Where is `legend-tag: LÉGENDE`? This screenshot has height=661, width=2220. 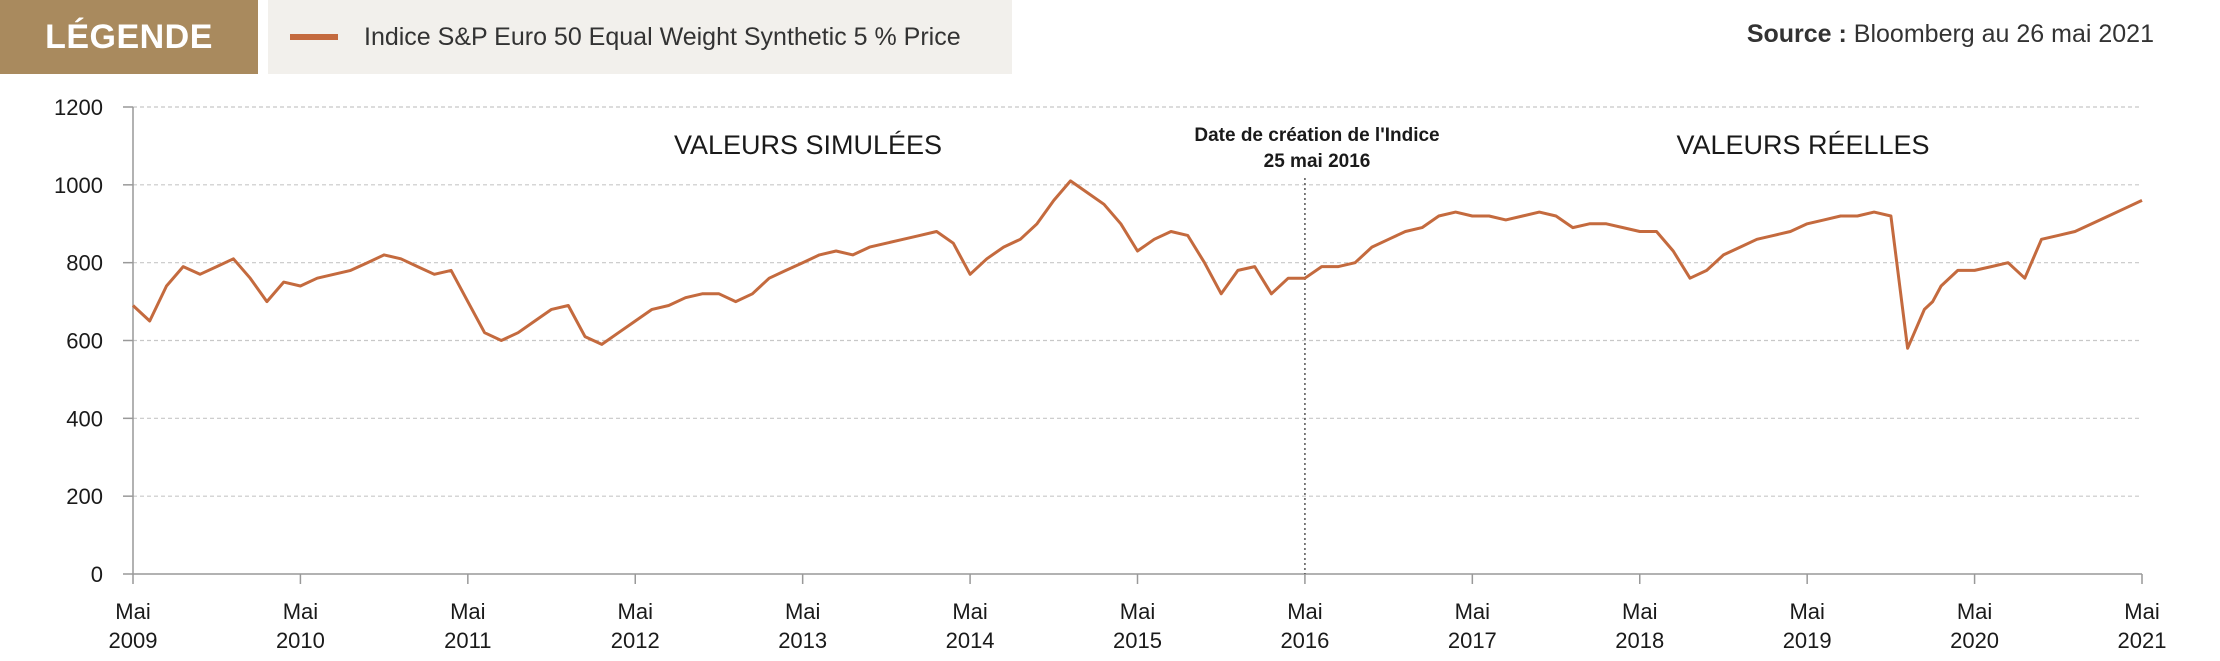
legend-tag: LÉGENDE is located at coordinates (129, 37).